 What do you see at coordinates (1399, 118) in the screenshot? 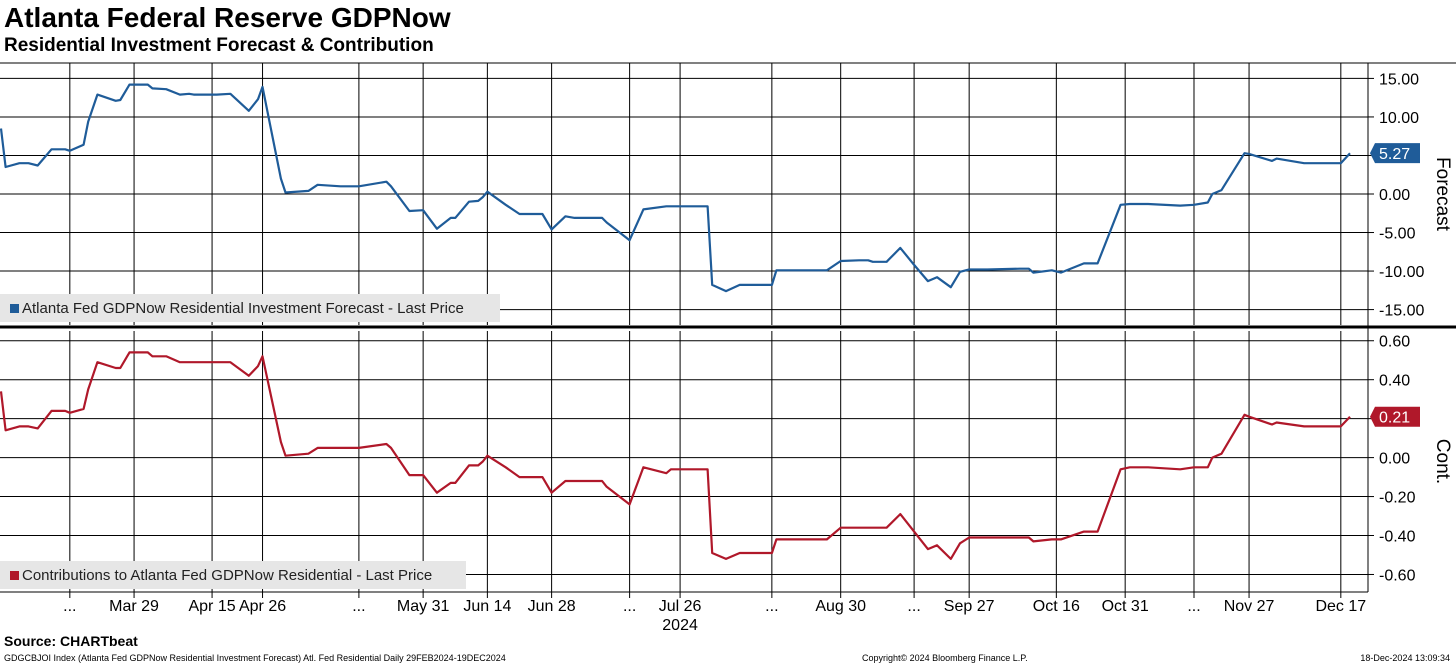
I see `y-tick-label: 10.00` at bounding box center [1399, 118].